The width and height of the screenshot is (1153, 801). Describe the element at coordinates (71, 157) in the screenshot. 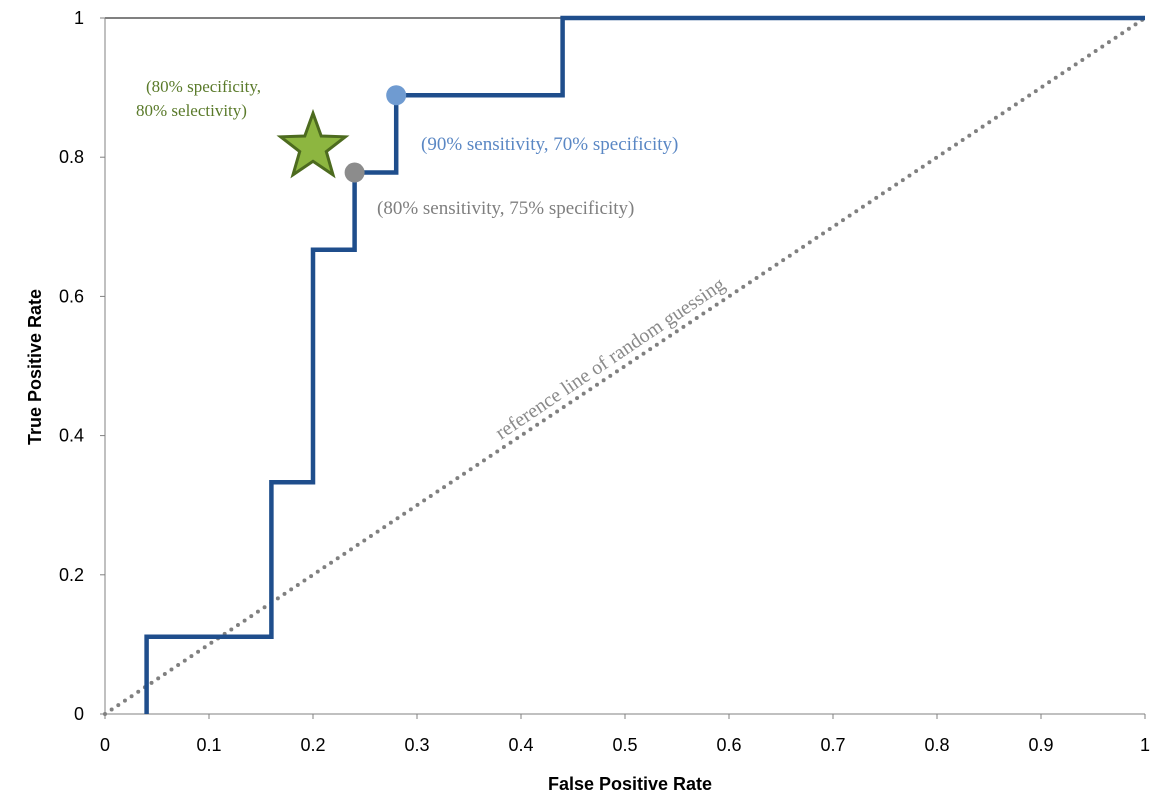

I see `y-tick-label: 0.8` at that location.